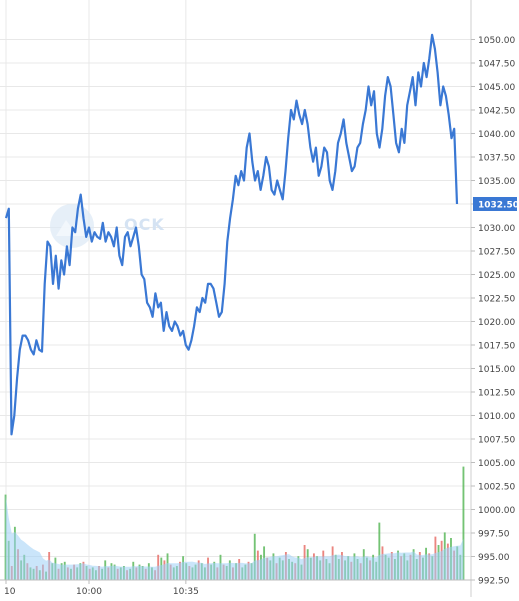 Image resolution: width=519 pixels, height=601 pixels. I want to click on y-tick-label: 1027.50, so click(496, 253).